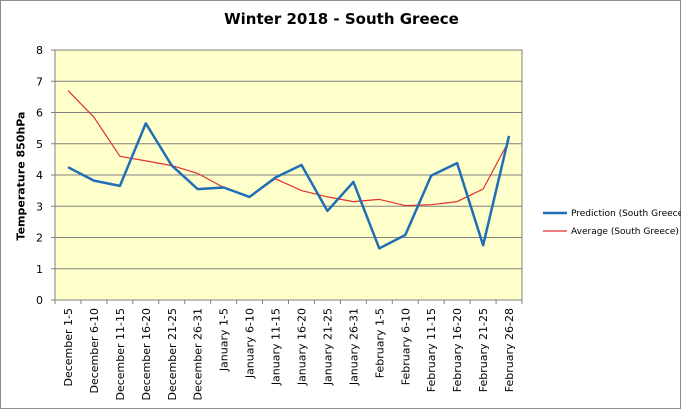  Describe the element at coordinates (68, 347) in the screenshot. I see `x-tick-label: December 1-5` at that location.